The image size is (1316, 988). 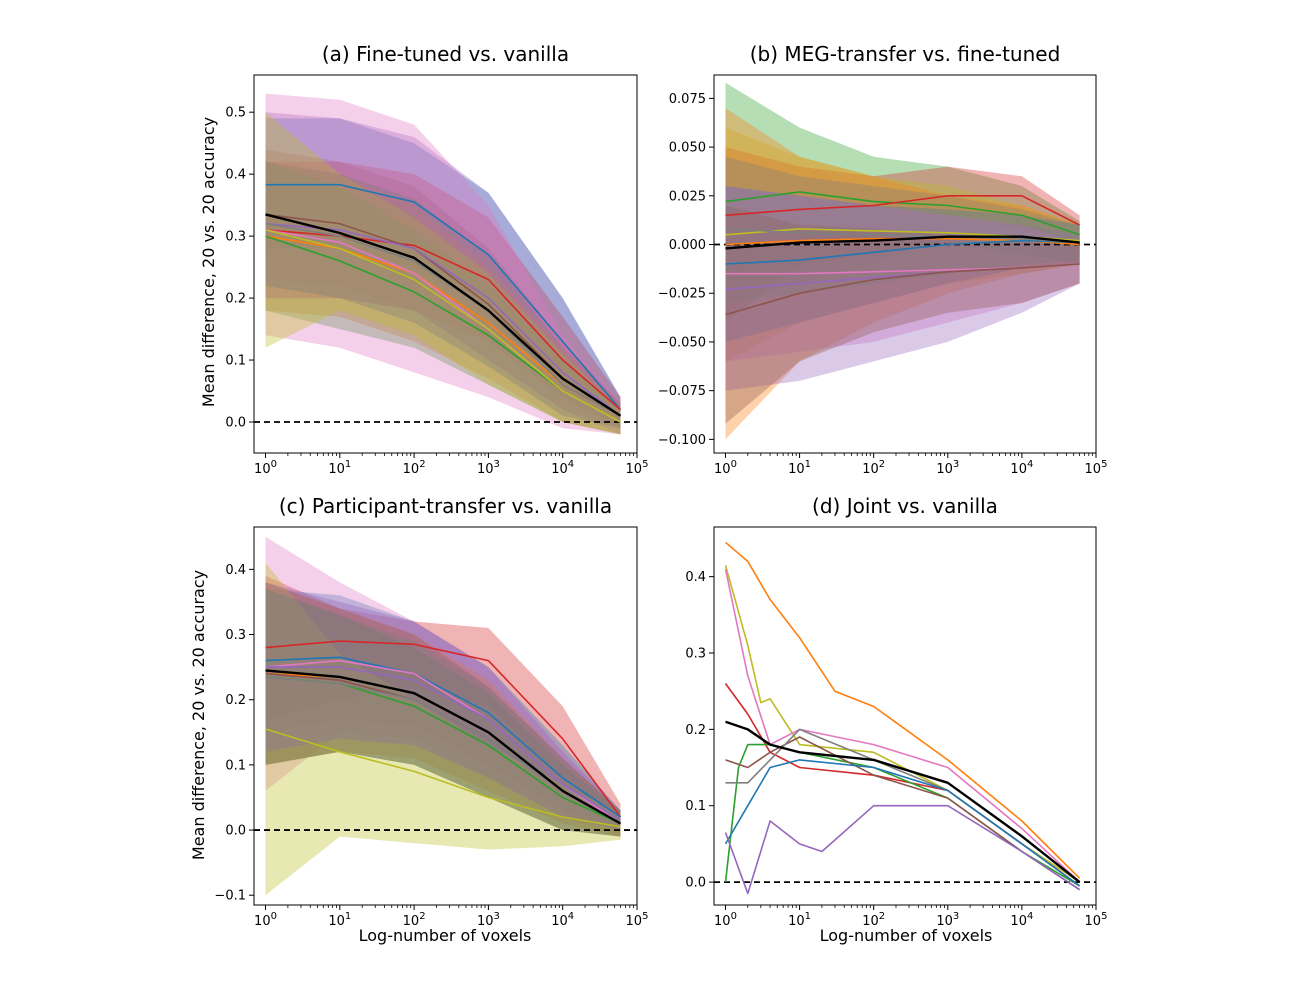 I want to click on band-green, so click(x=443, y=712).